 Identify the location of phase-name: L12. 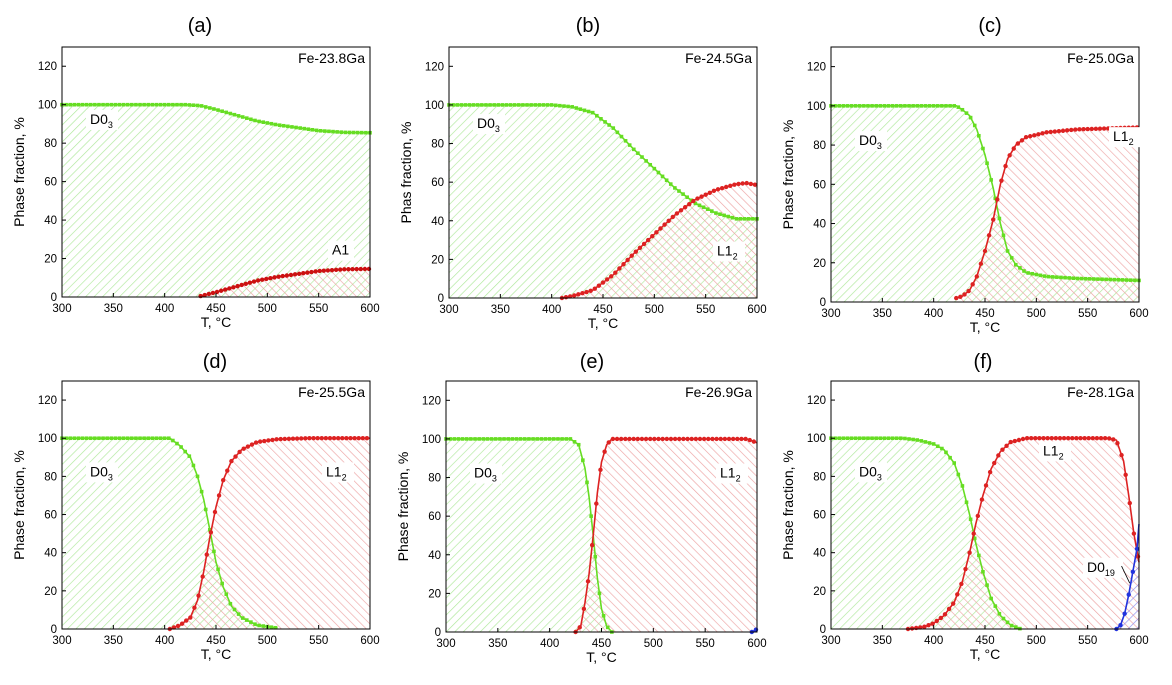
(730, 474).